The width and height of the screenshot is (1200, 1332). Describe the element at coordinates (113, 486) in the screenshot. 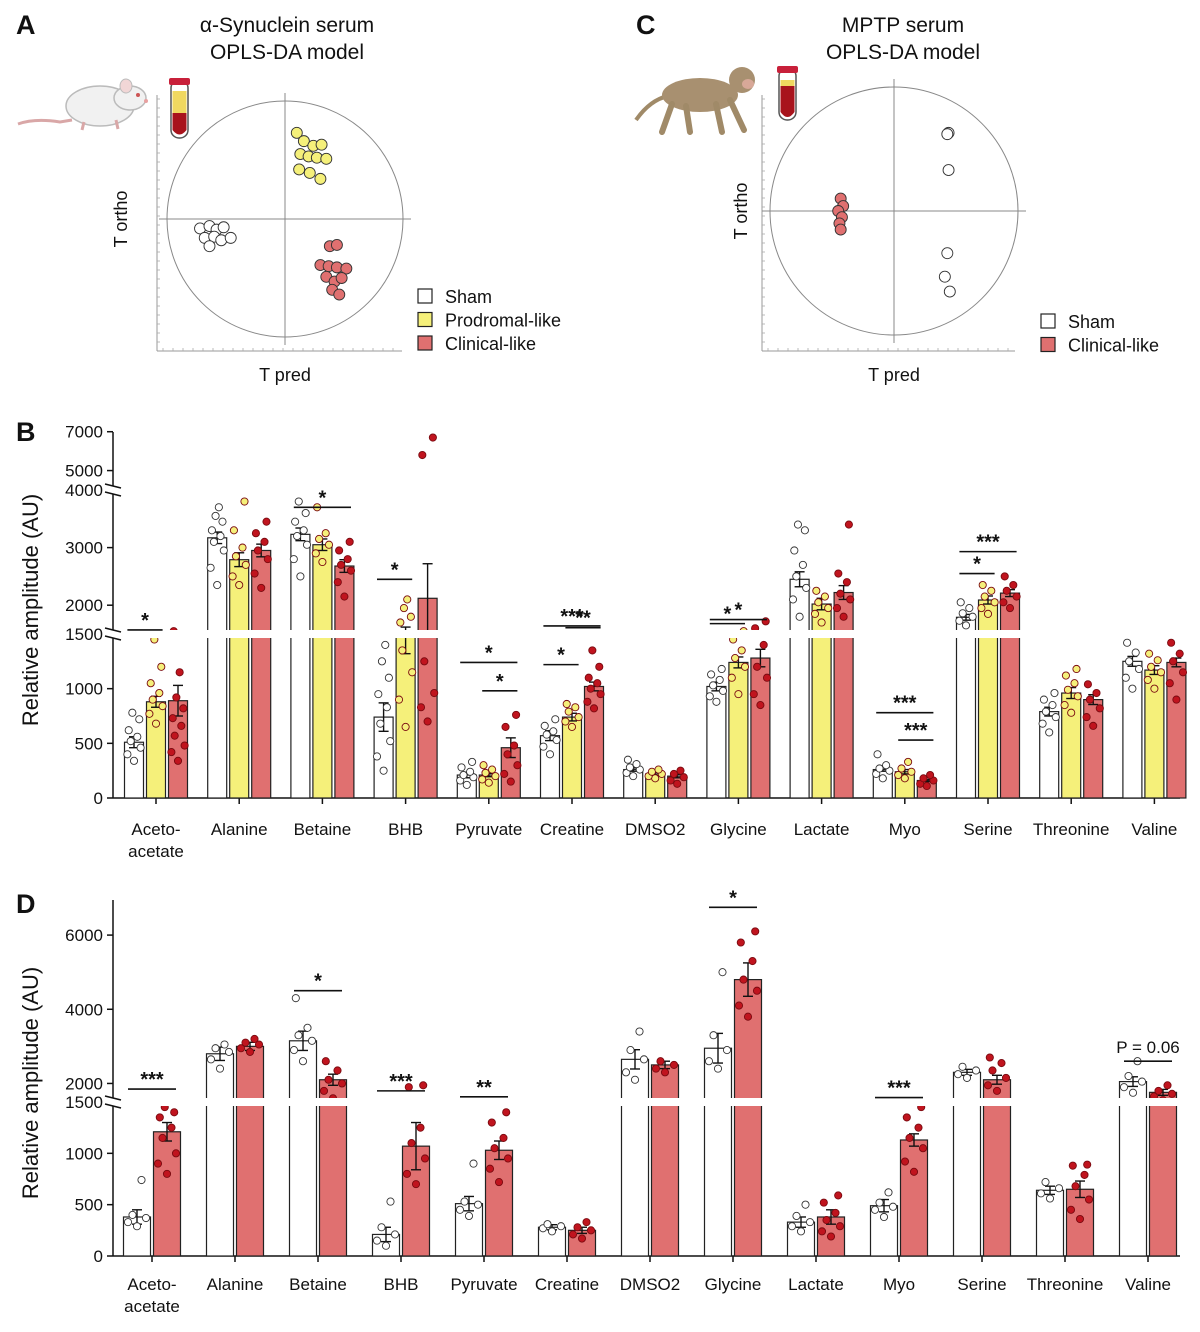

I see `axis-break-mark` at that location.